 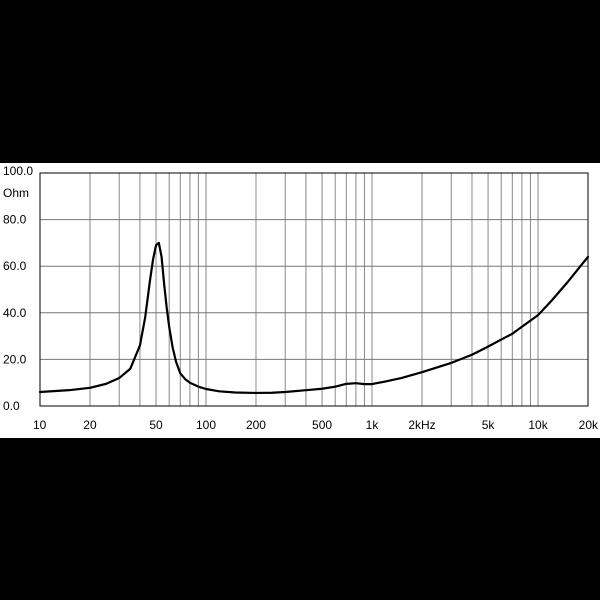 What do you see at coordinates (16, 193) in the screenshot?
I see `y-axis-unit: Ohm` at bounding box center [16, 193].